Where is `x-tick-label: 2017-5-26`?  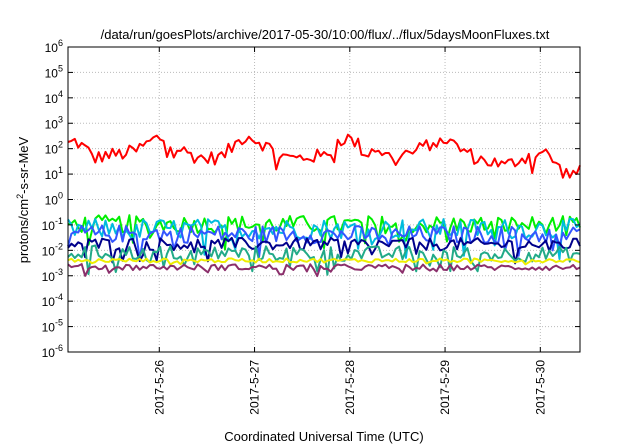 x-tick-label: 2017-5-26 is located at coordinates (159, 387).